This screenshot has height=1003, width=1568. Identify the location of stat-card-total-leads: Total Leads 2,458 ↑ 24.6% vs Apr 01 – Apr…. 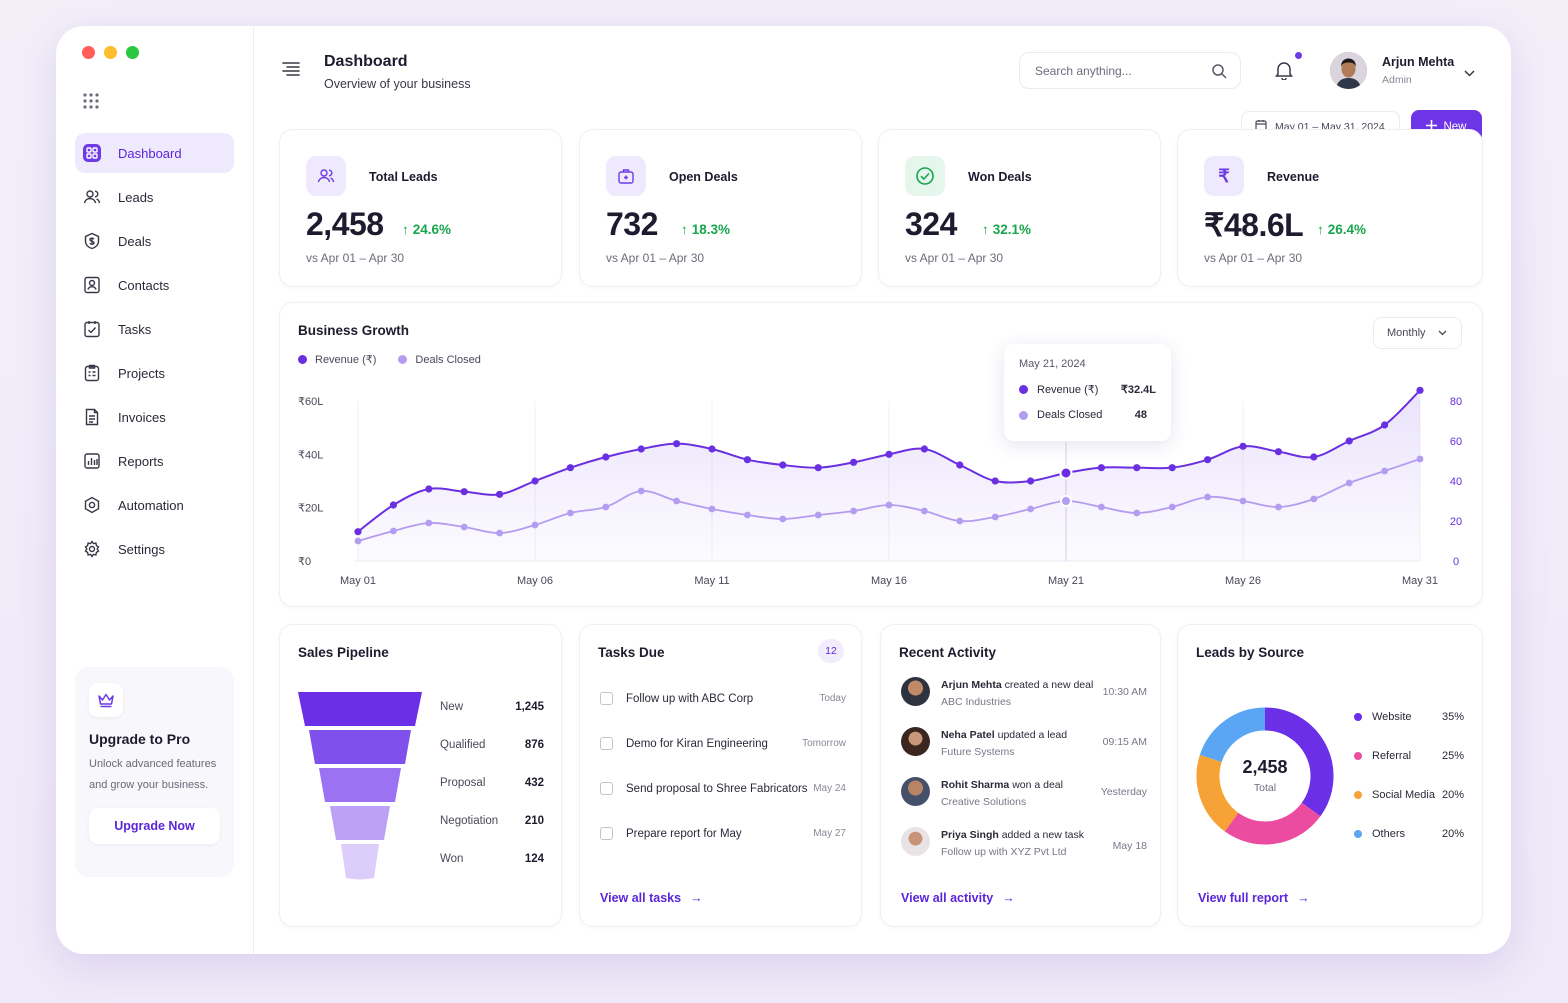
(420, 208).